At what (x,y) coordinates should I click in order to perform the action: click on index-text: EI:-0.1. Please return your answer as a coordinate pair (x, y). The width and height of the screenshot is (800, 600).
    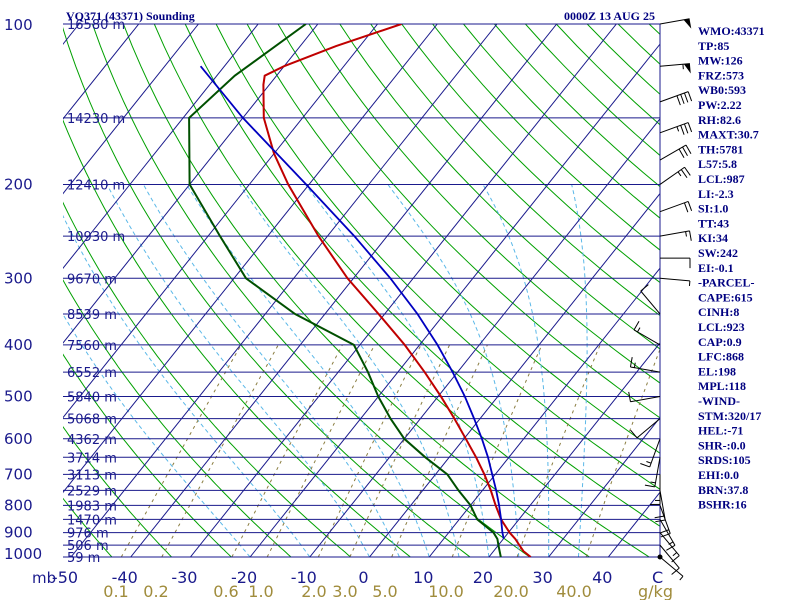
    Looking at the image, I should click on (716, 268).